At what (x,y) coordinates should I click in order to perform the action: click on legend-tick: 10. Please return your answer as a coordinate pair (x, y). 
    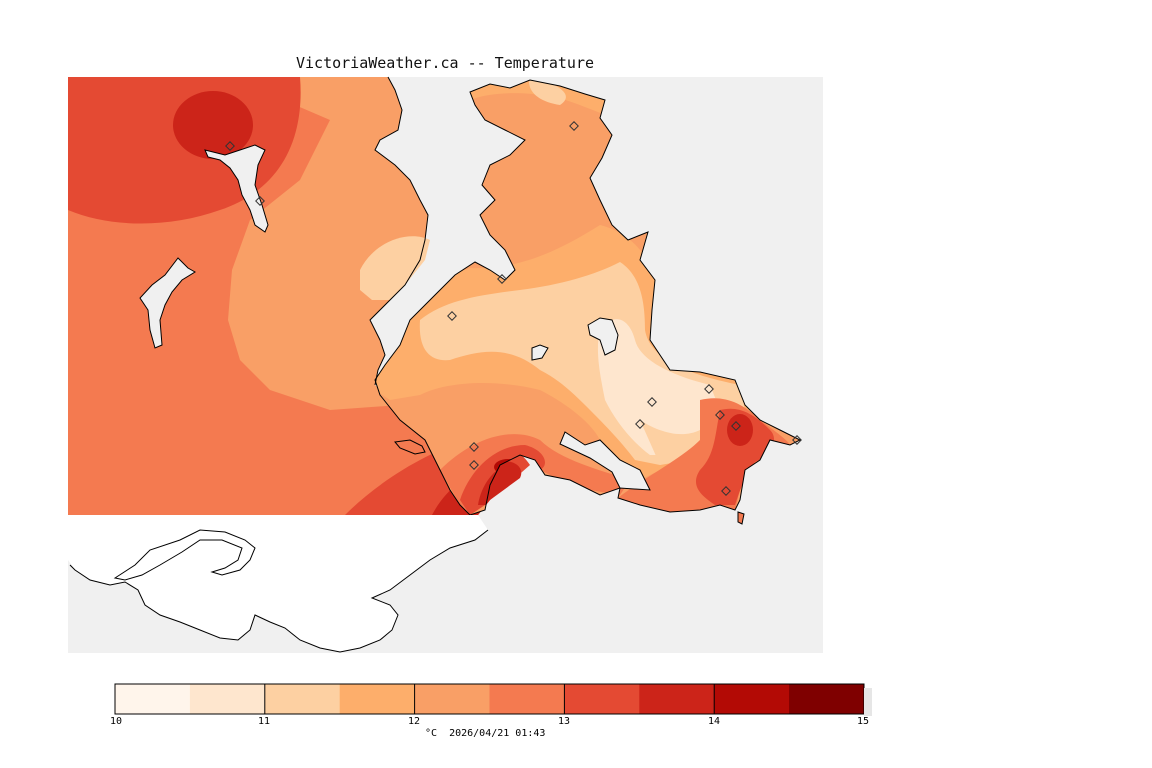
    Looking at the image, I should click on (116, 721).